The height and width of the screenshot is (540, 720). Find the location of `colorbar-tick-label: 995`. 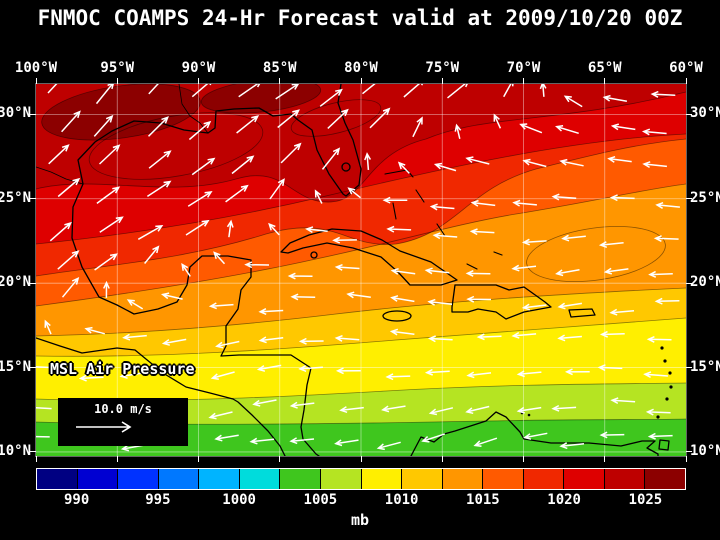

colorbar-tick-label: 995 is located at coordinates (158, 500).